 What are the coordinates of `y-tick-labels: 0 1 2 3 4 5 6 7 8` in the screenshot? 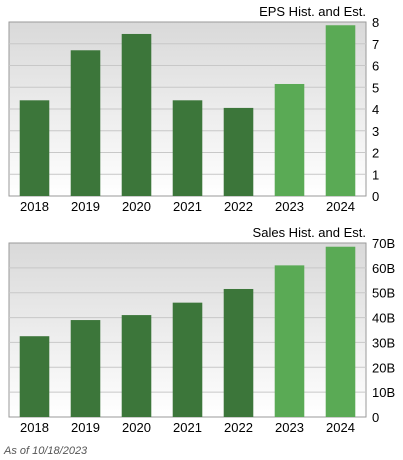 It's located at (375, 109).